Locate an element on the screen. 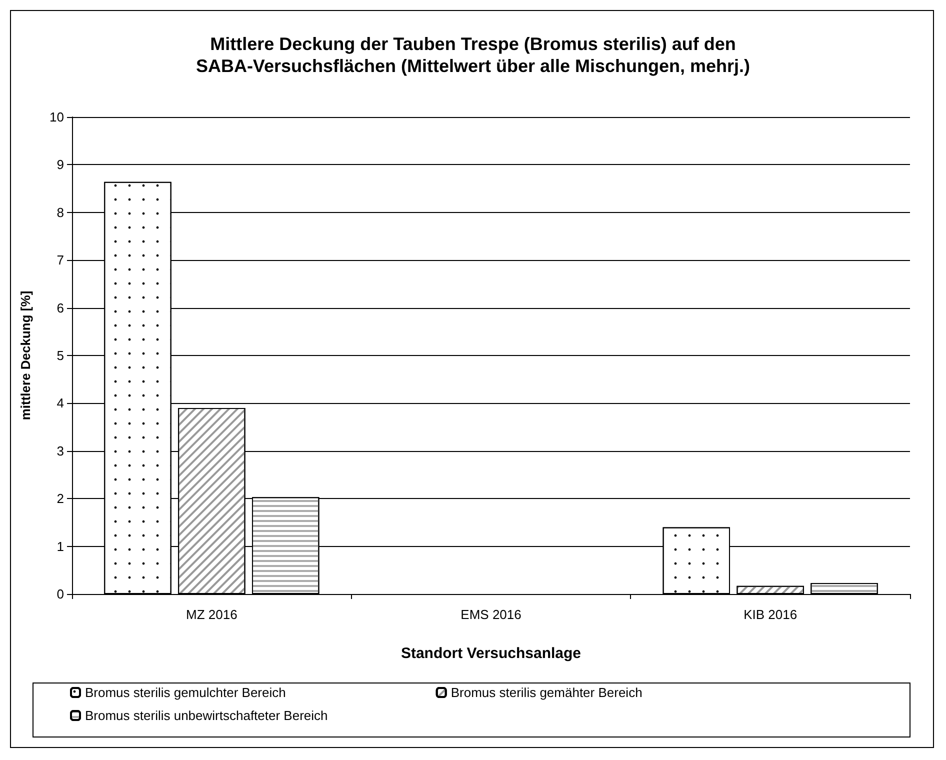 This screenshot has height=760, width=946. y-tick-label: 0 is located at coordinates (60, 594).